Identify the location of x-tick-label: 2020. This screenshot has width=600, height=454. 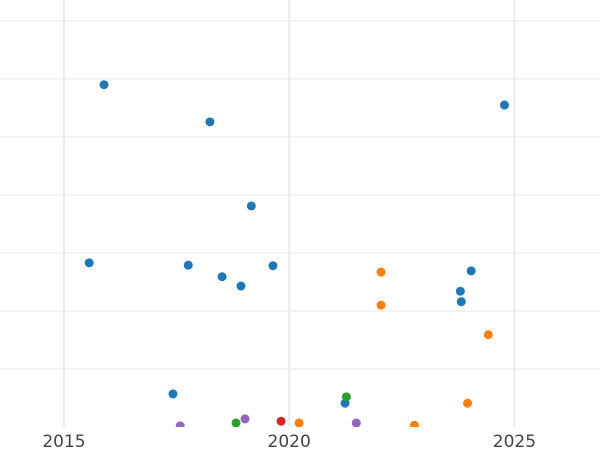
(289, 441).